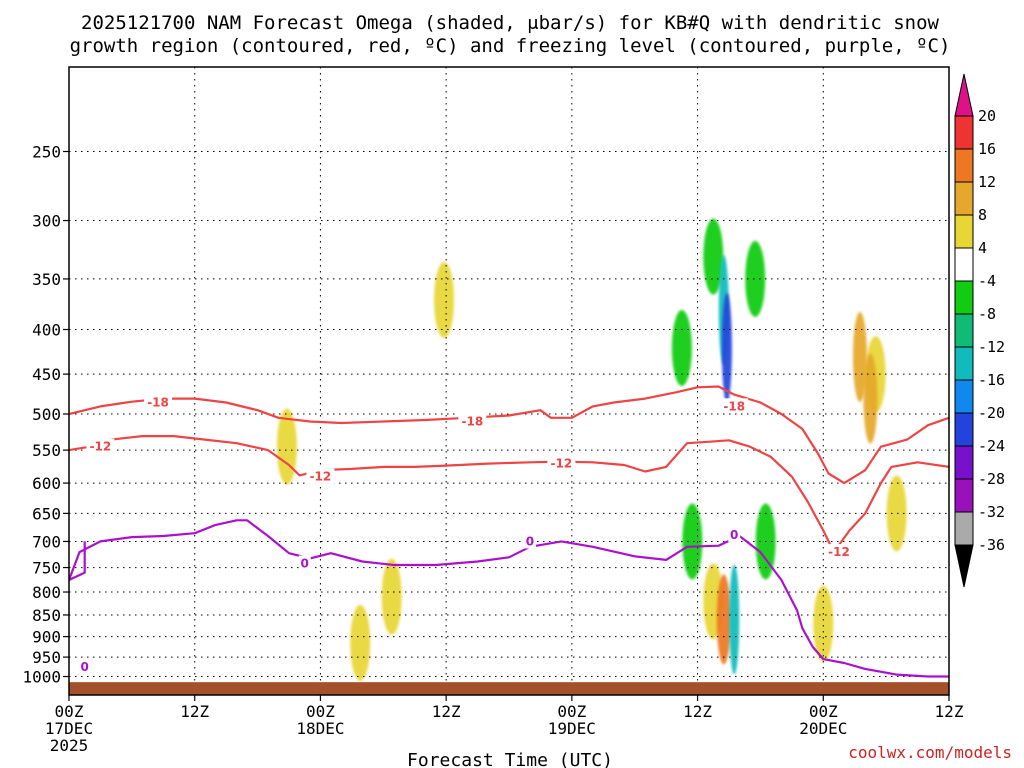 The height and width of the screenshot is (768, 1024). What do you see at coordinates (991, 380) in the screenshot?
I see `colorbar-label: -16` at bounding box center [991, 380].